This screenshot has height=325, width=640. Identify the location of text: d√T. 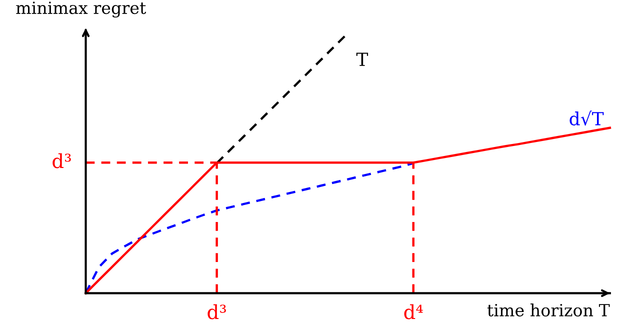
(587, 118).